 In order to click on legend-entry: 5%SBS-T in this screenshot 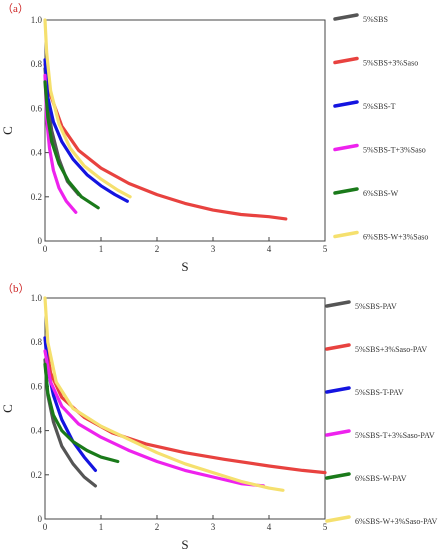, I will do `click(379, 106)`.